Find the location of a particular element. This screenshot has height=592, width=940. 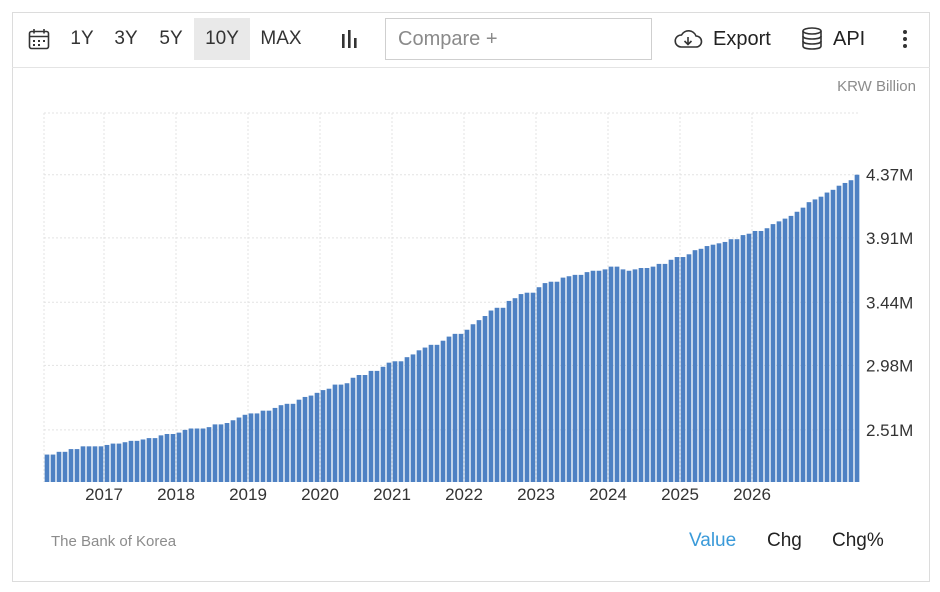

value-mode-button: Value is located at coordinates (713, 540).